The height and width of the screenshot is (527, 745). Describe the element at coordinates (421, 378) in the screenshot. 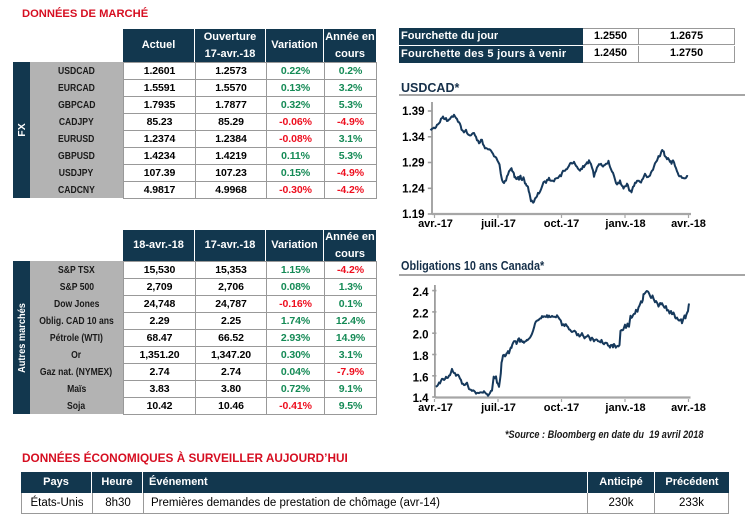

I see `svg-text: 1.6` at that location.